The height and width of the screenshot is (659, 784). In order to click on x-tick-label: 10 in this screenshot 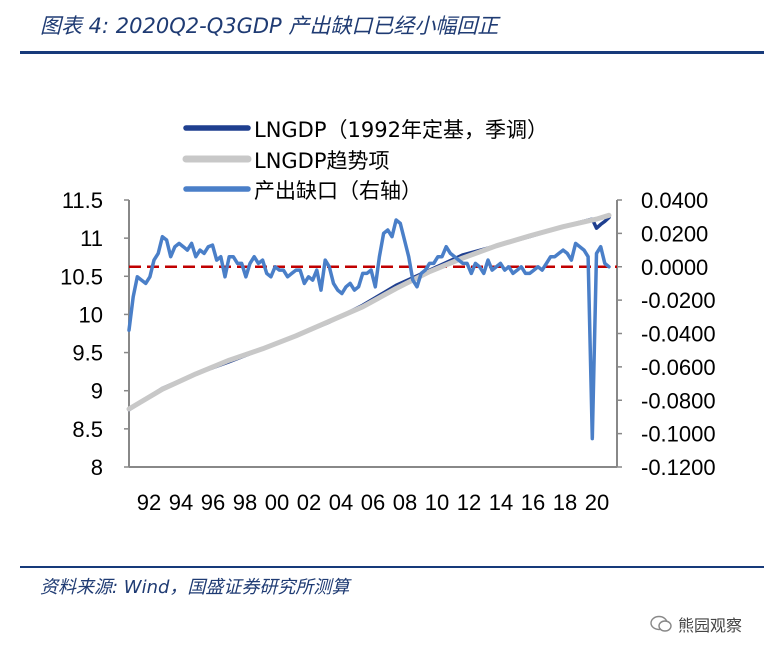, I will do `click(437, 502)`.